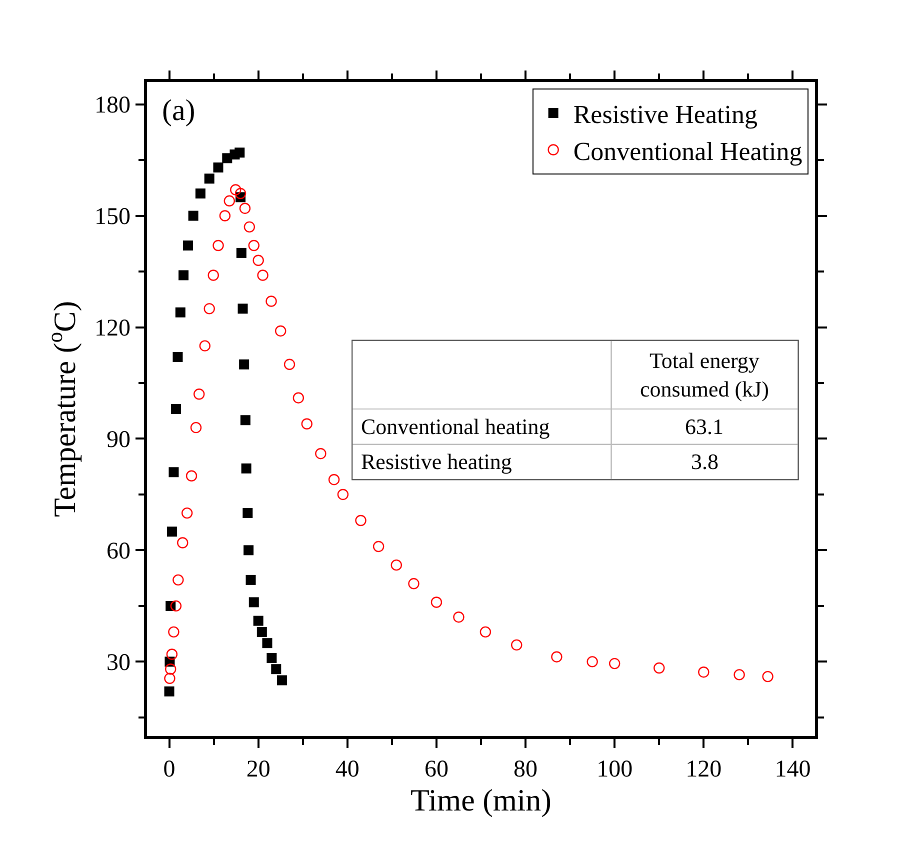 The image size is (899, 849). What do you see at coordinates (704, 426) in the screenshot?
I see `annotation: 63.1` at bounding box center [704, 426].